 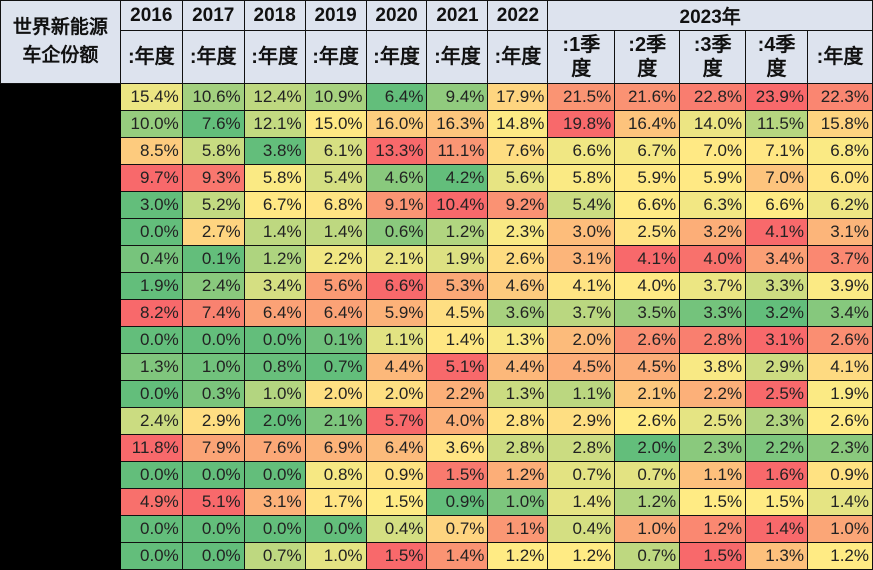 I want to click on heatmap-cell: 2.9%, so click(x=581, y=421).